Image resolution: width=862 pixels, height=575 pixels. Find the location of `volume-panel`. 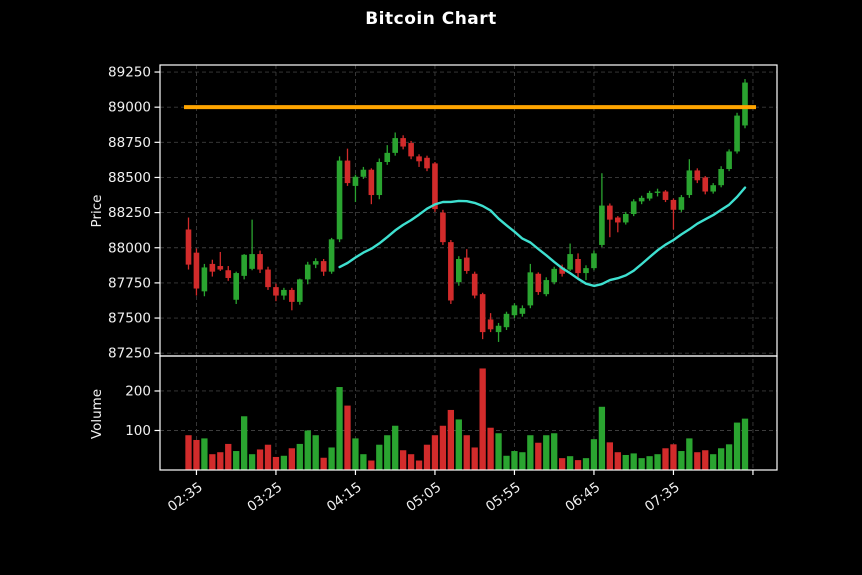

volume-panel is located at coordinates (468, 413).